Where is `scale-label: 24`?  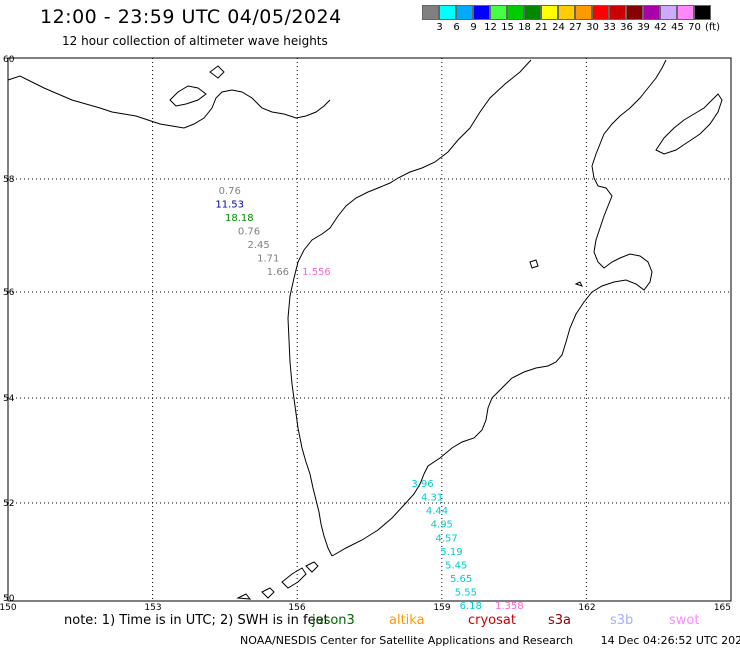 scale-label: 24 is located at coordinates (558, 27).